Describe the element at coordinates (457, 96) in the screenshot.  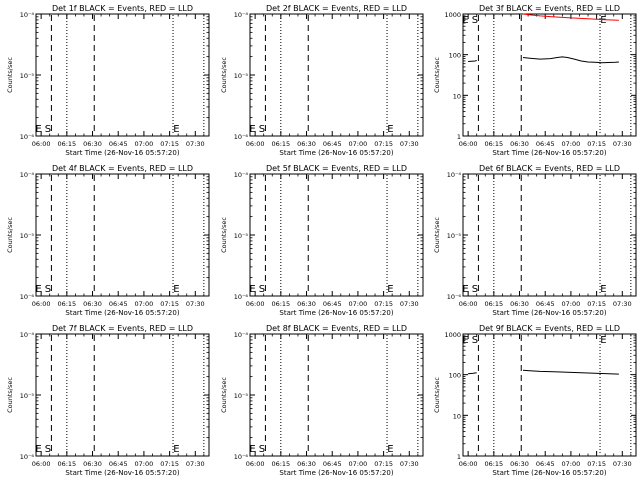
I see `y-tick-label: 10` at that location.